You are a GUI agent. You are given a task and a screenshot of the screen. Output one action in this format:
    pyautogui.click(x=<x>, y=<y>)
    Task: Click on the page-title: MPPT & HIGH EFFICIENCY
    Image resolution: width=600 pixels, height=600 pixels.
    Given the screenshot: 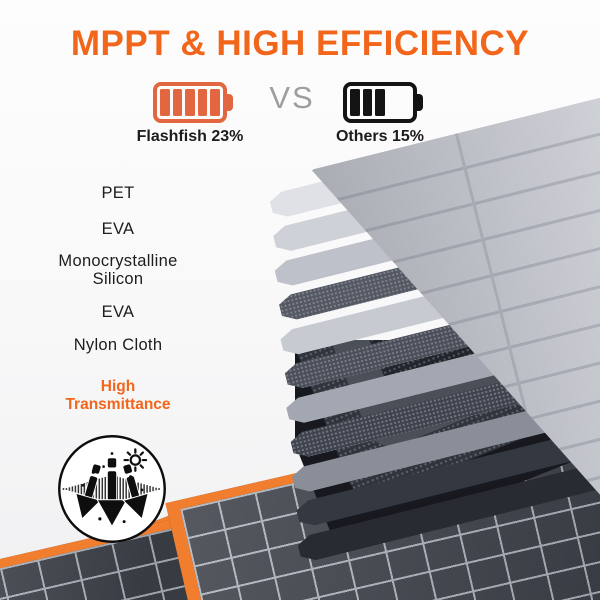 What is the action you would take?
    pyautogui.click(x=300, y=43)
    